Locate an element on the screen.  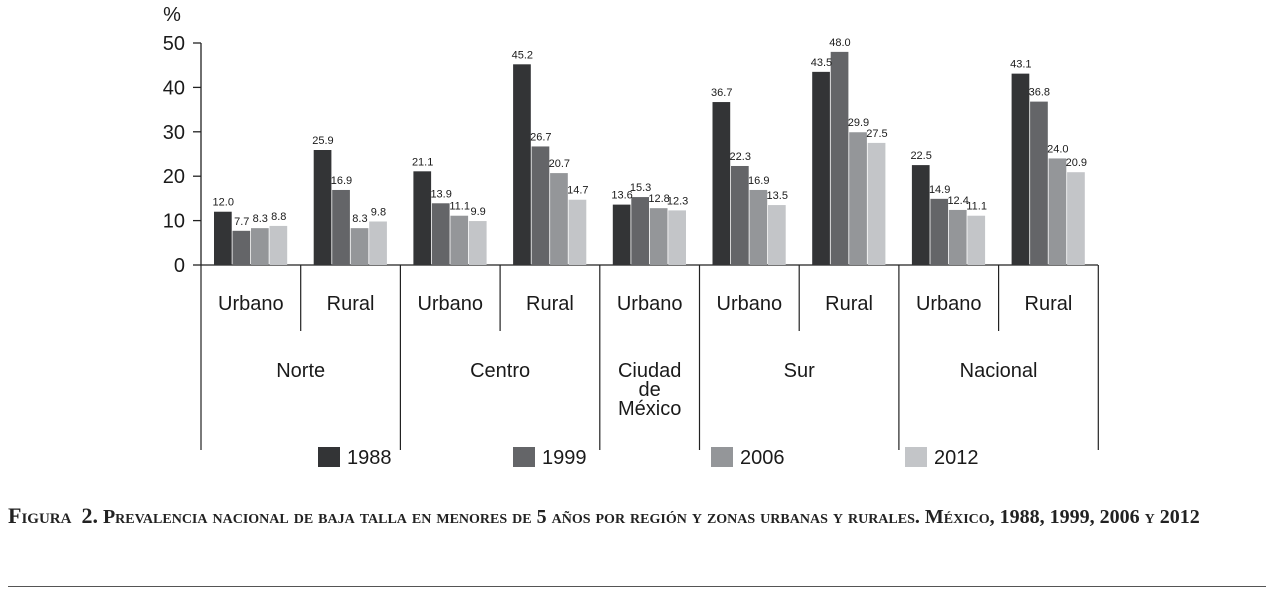
value-label: 14.7 is located at coordinates (577, 191).